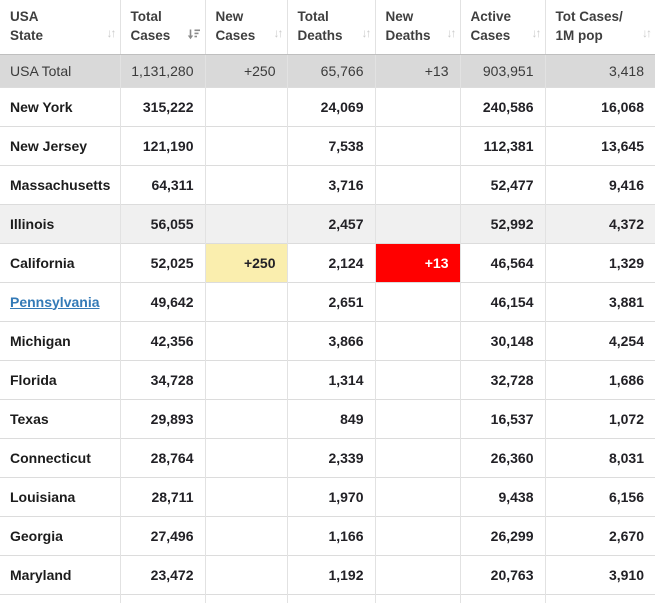 This screenshot has width=655, height=603. What do you see at coordinates (589, 26) in the screenshot?
I see `col-header-label: Tot Cases/ 1M pop` at bounding box center [589, 26].